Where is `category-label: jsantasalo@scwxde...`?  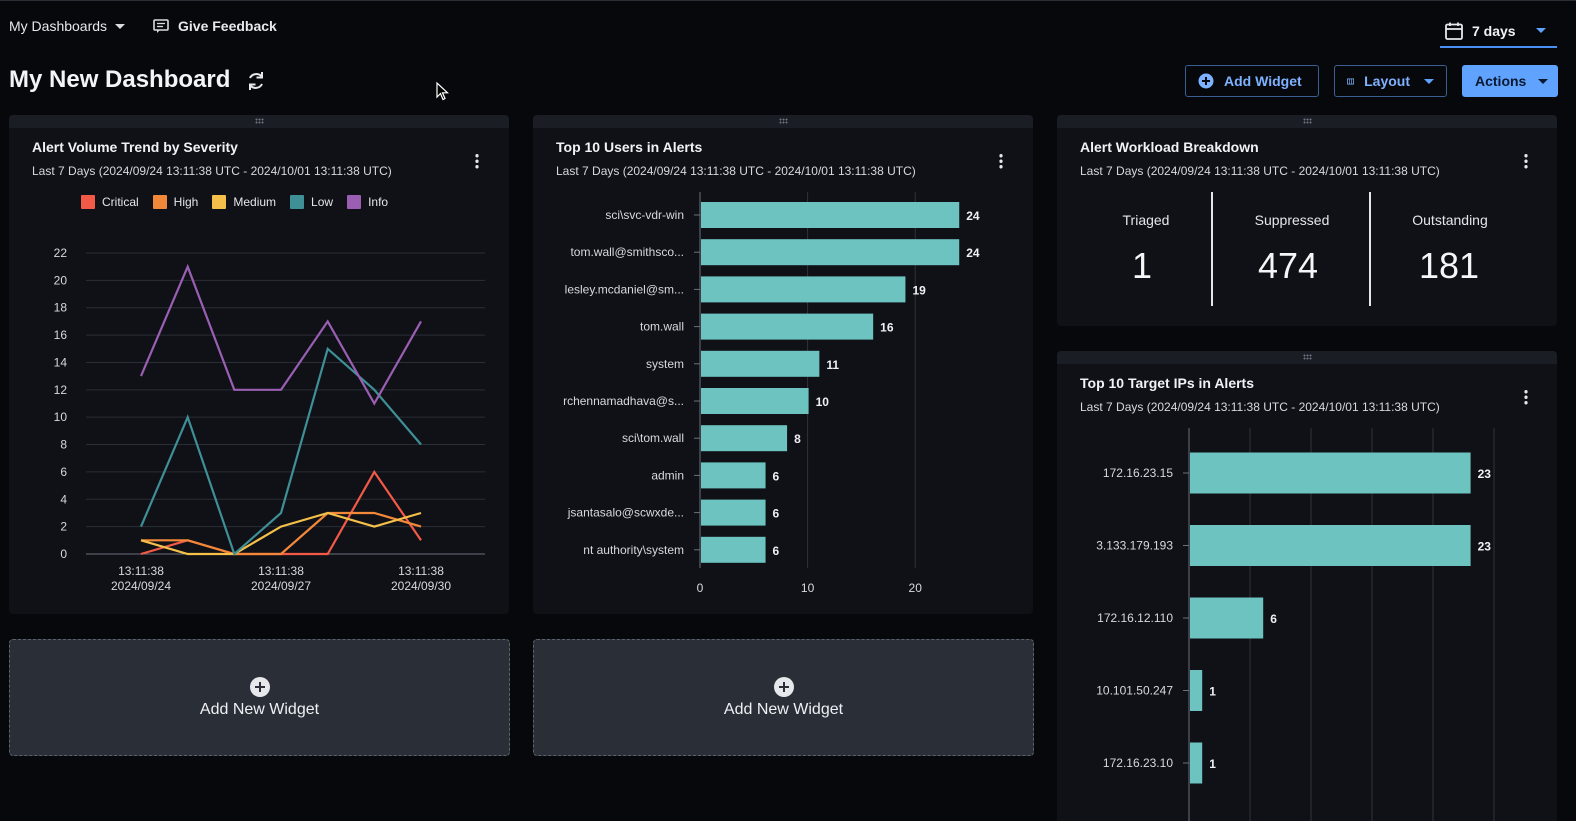
category-label: jsantasalo@scwxde... is located at coordinates (625, 513).